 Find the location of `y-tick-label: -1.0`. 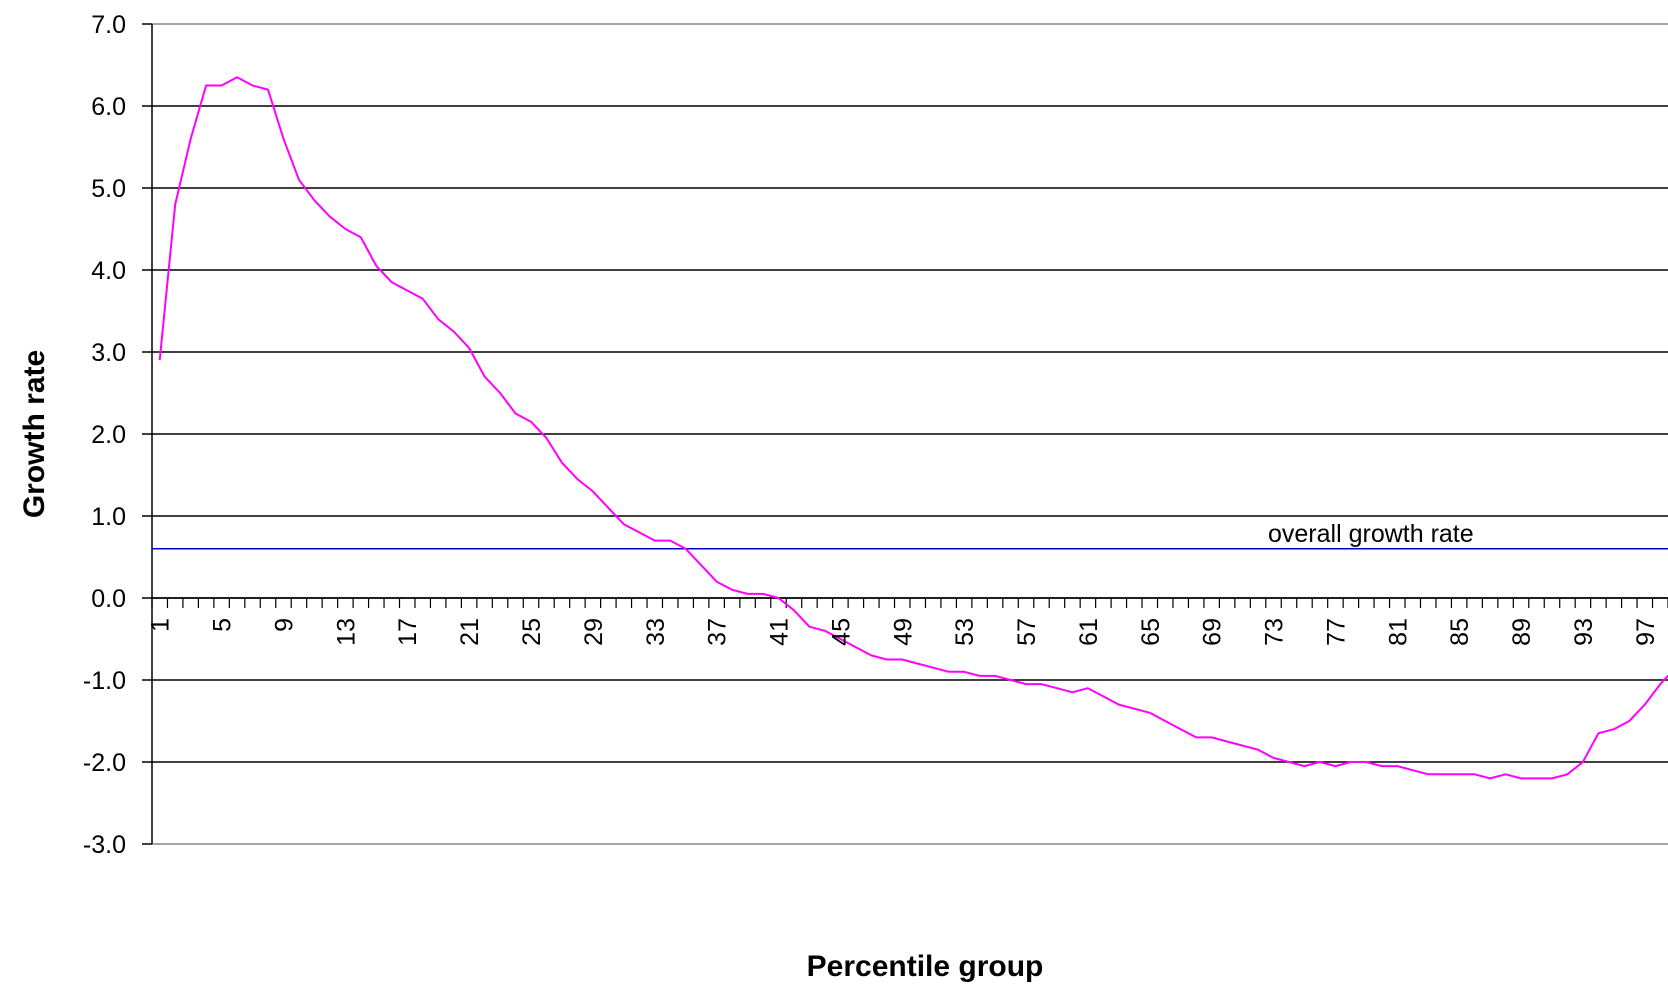

y-tick-label: -1.0 is located at coordinates (104, 681).